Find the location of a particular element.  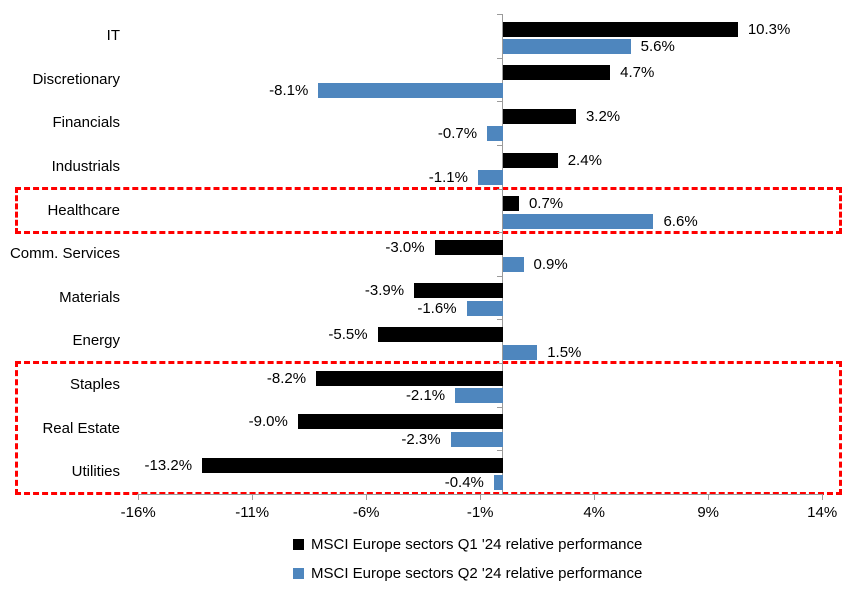

value-label-q2-staples: -2.1% is located at coordinates (425, 396).